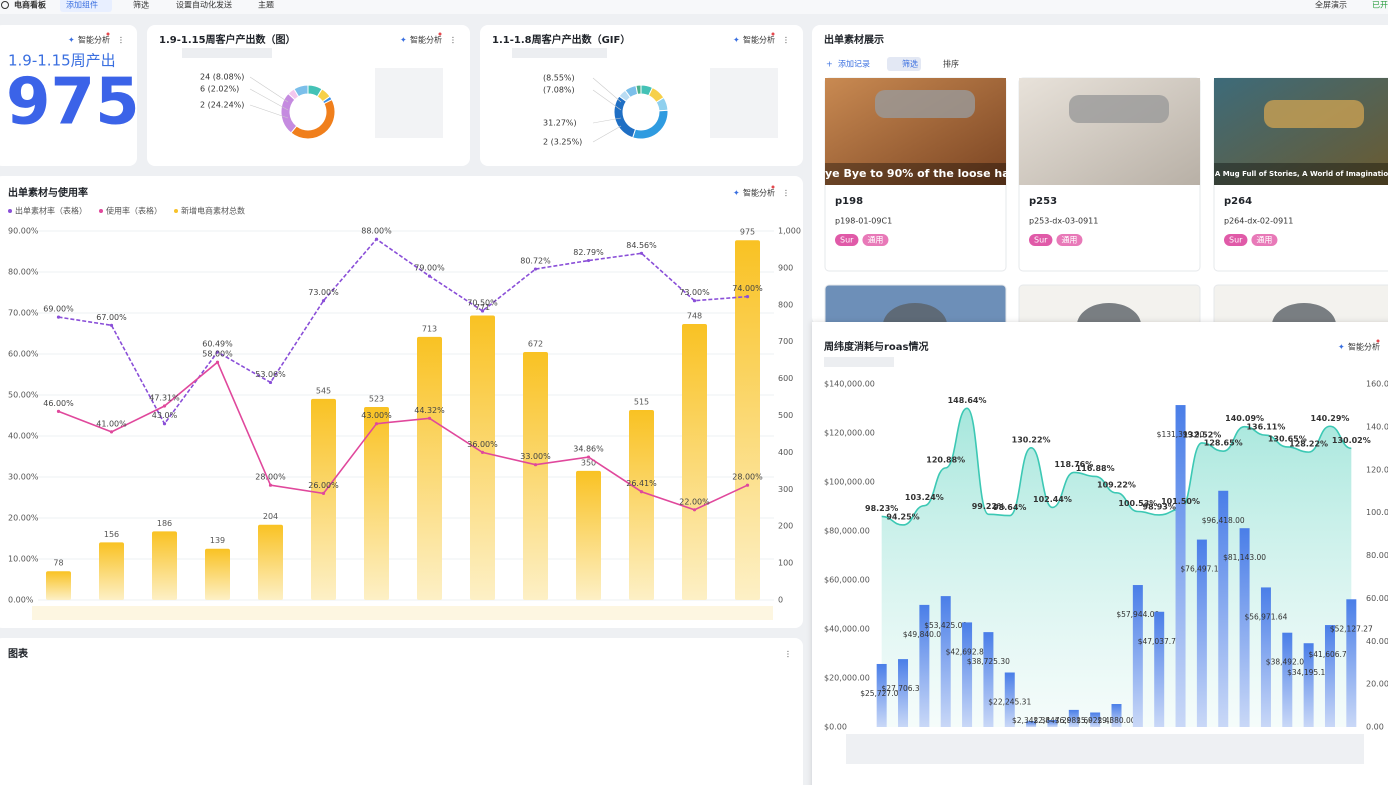  I want to click on toolbar-action: 主题, so click(266, 5).